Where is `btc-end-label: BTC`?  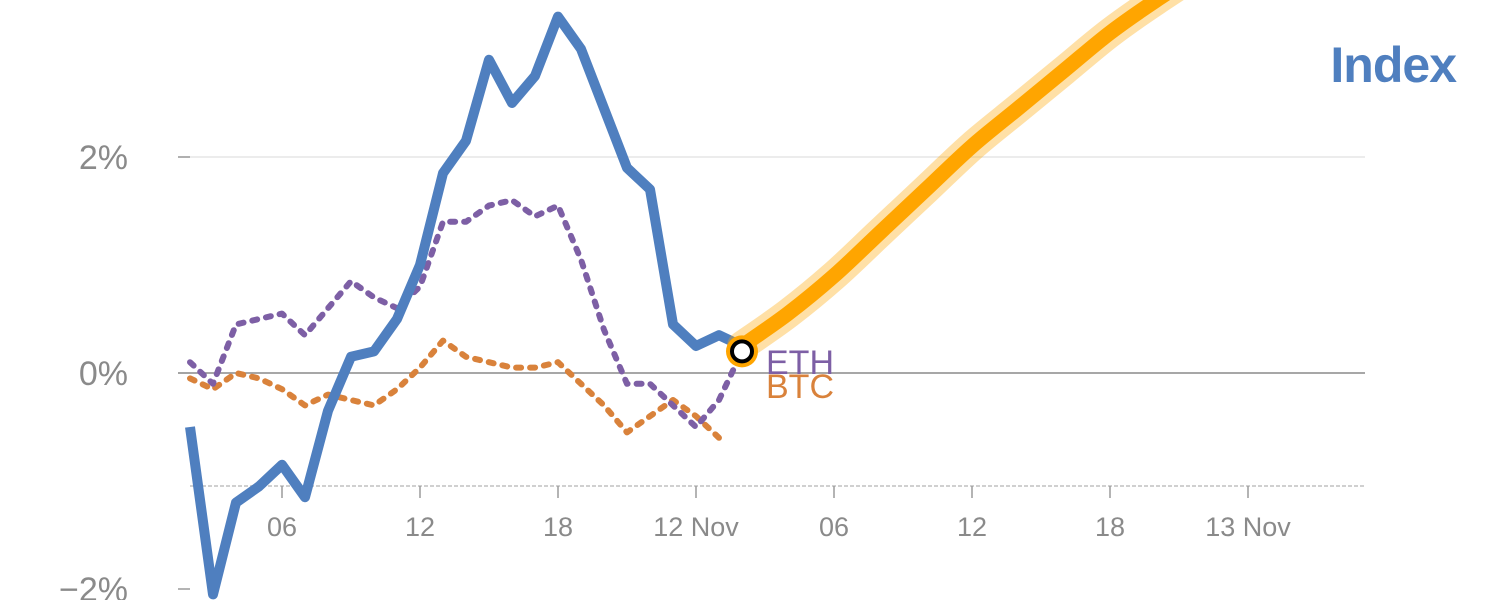 btc-end-label: BTC is located at coordinates (800, 387).